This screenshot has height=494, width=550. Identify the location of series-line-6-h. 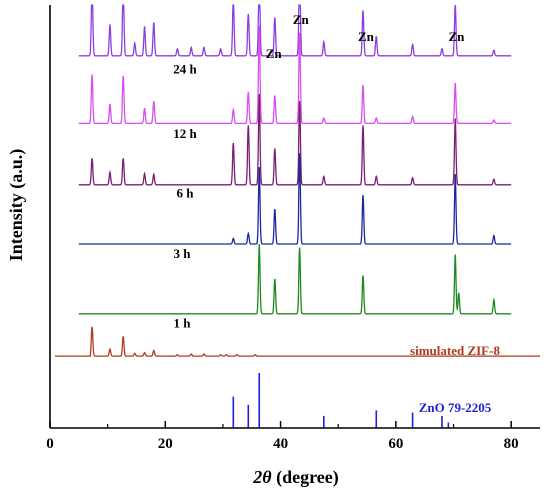
(295, 139).